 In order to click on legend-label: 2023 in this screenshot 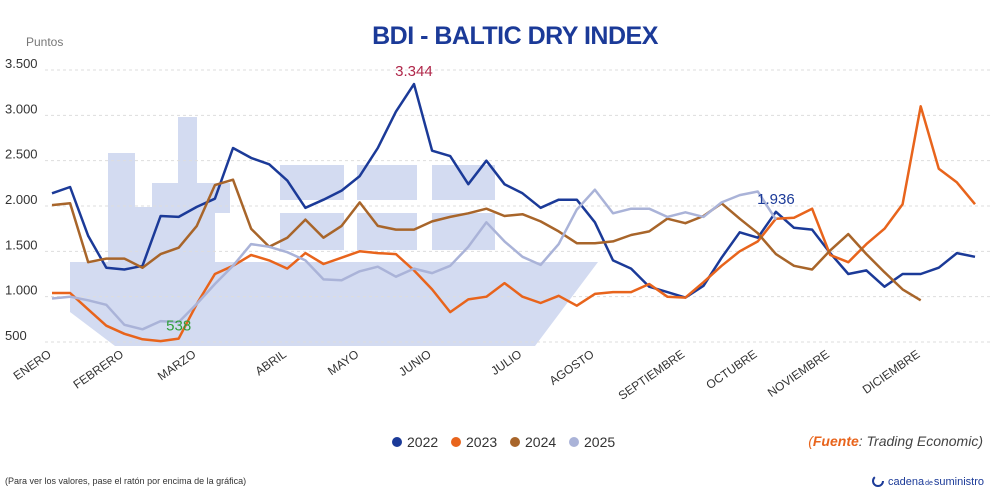, I will do `click(481, 442)`.